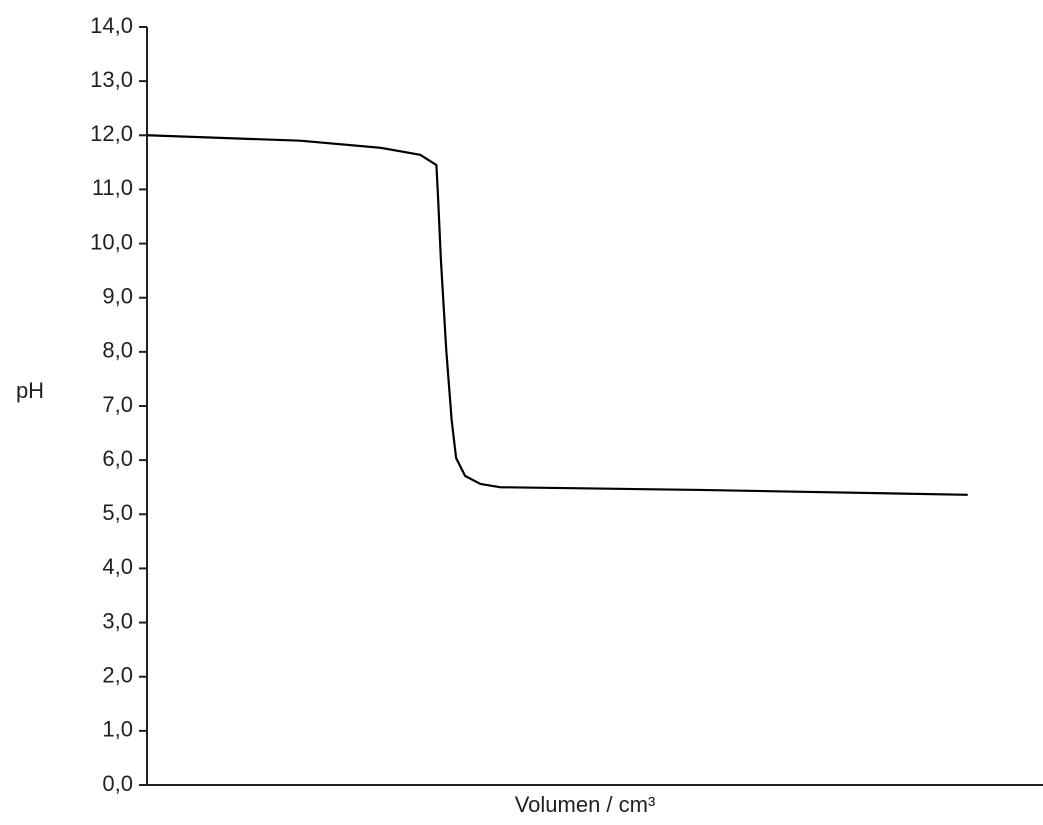 The image size is (1043, 825). I want to click on y-tick-label: 7,0, so click(117, 404).